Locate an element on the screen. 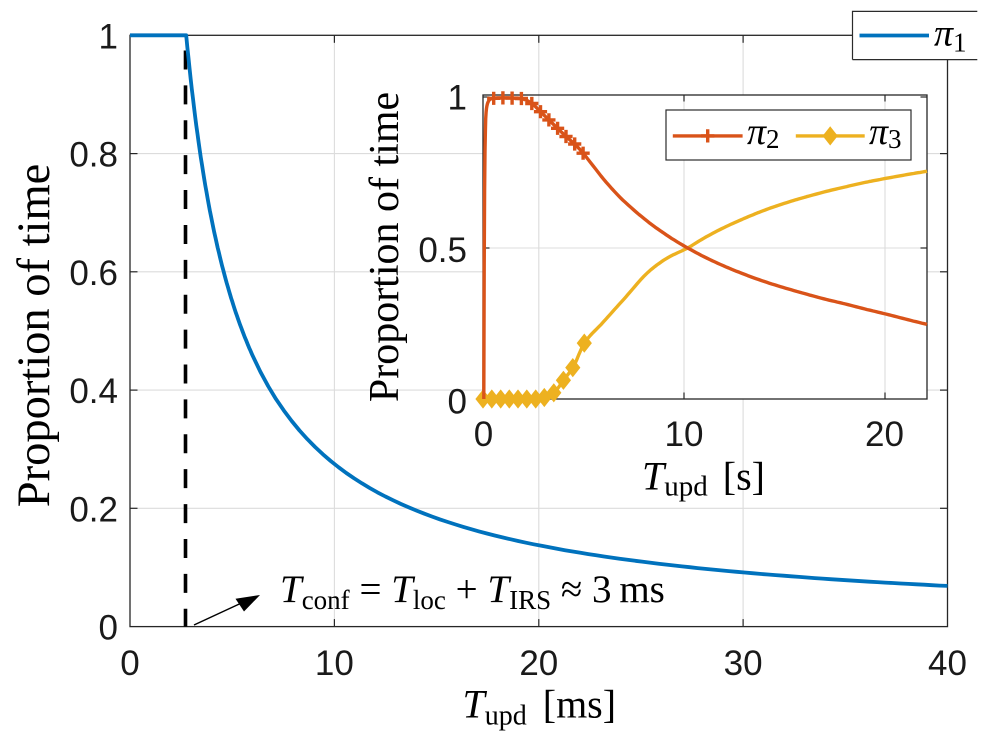 This screenshot has height=742, width=992. svg-text: Tconf = Tloc + TIRS ≈ 3 ms is located at coordinates (472, 591).